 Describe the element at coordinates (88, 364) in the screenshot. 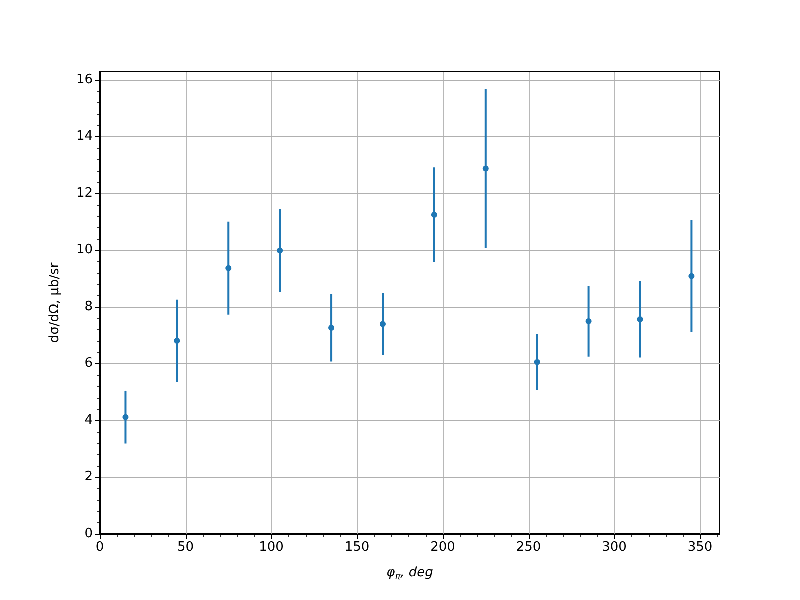

I see `y-tick-label: 6` at that location.